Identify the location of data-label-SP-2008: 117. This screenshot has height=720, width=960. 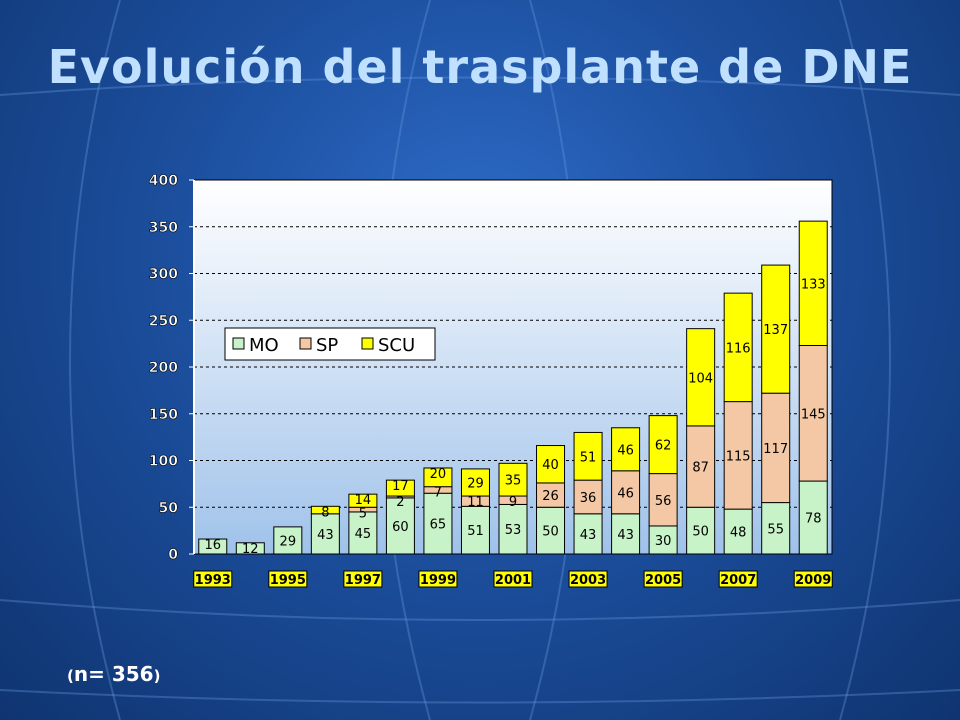
(775, 449).